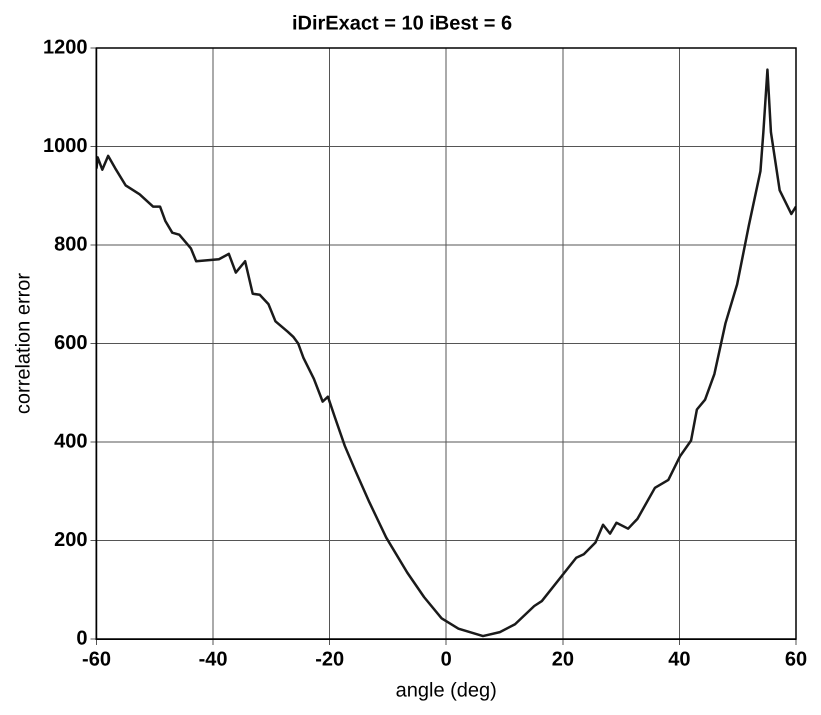  I want to click on y-tick-label: 800, so click(71, 245).